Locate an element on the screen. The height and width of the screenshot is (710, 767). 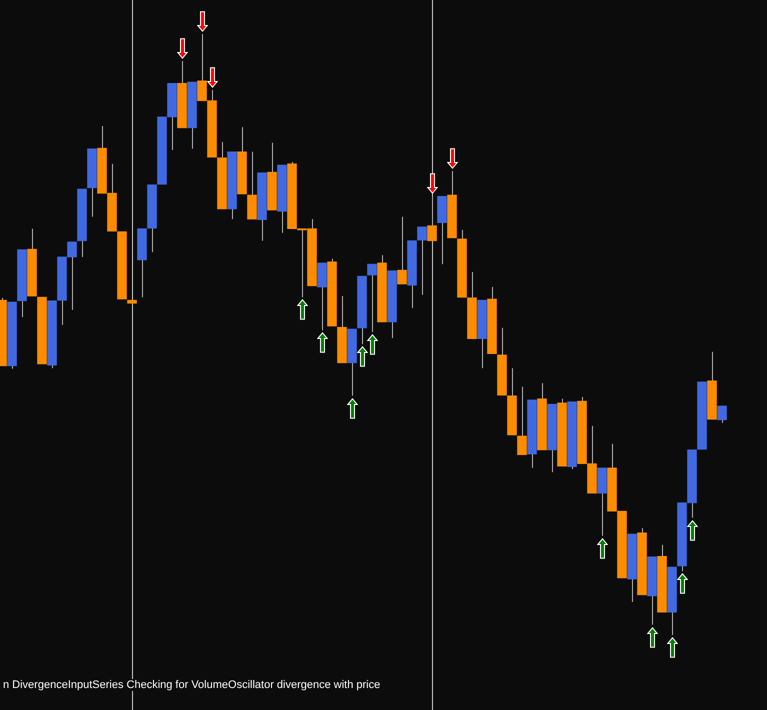
text: n DivergenceInputSeries Checking for VolumeOscillator divergence with price is located at coordinates (191, 685).